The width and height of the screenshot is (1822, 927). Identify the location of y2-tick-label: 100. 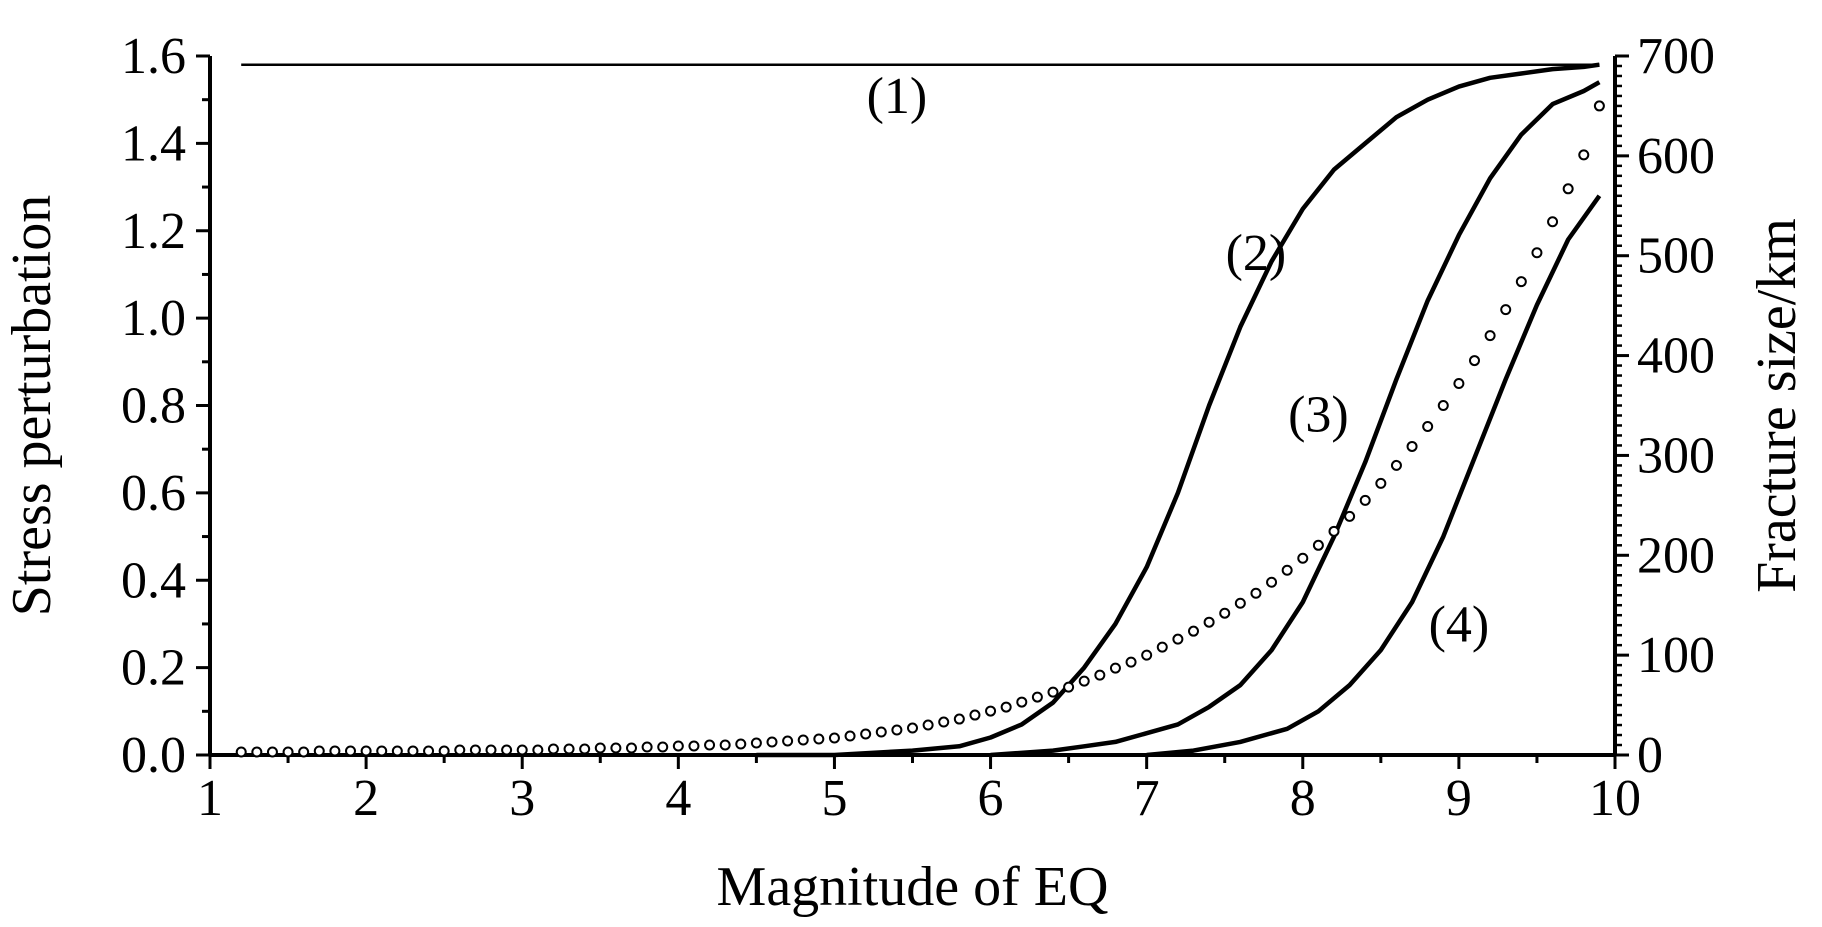
(1676, 655).